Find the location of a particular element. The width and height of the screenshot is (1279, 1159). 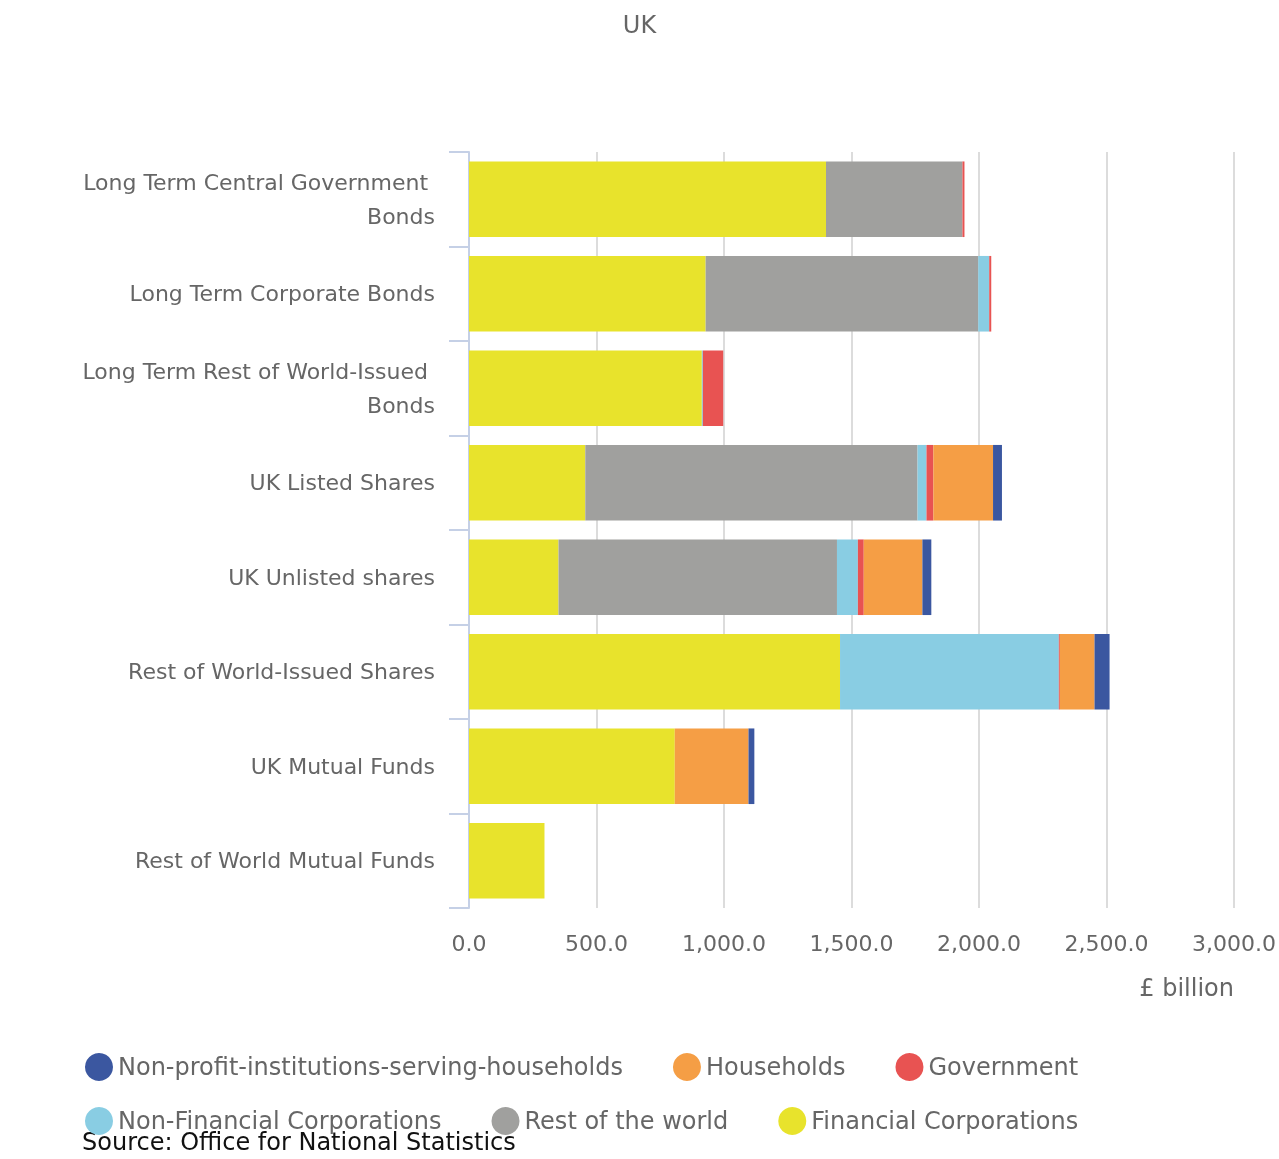

x-tick-label: 1,000.0 is located at coordinates (724, 943).